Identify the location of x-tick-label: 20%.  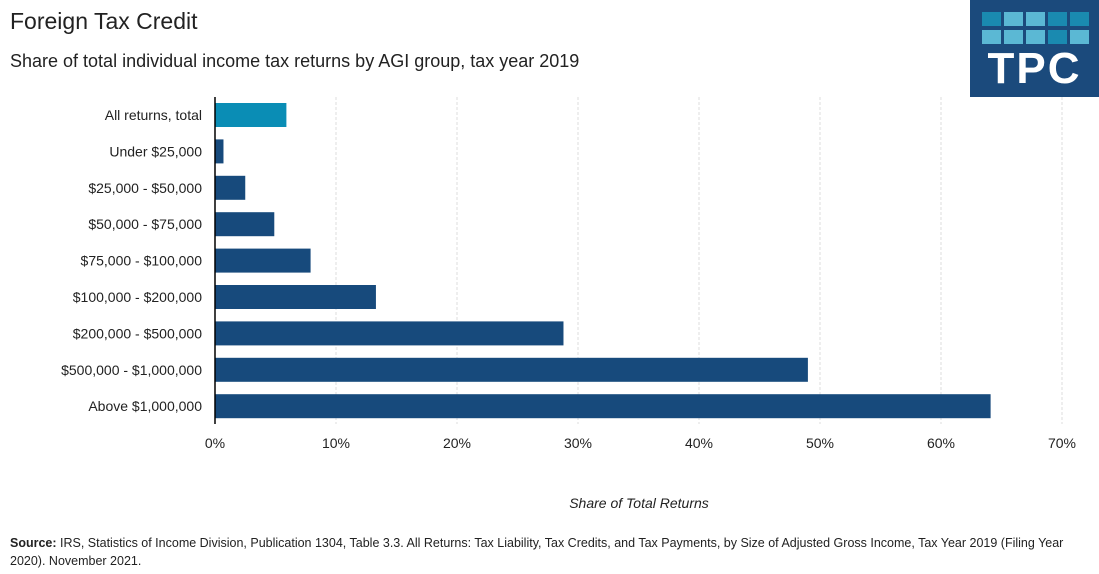
(457, 443).